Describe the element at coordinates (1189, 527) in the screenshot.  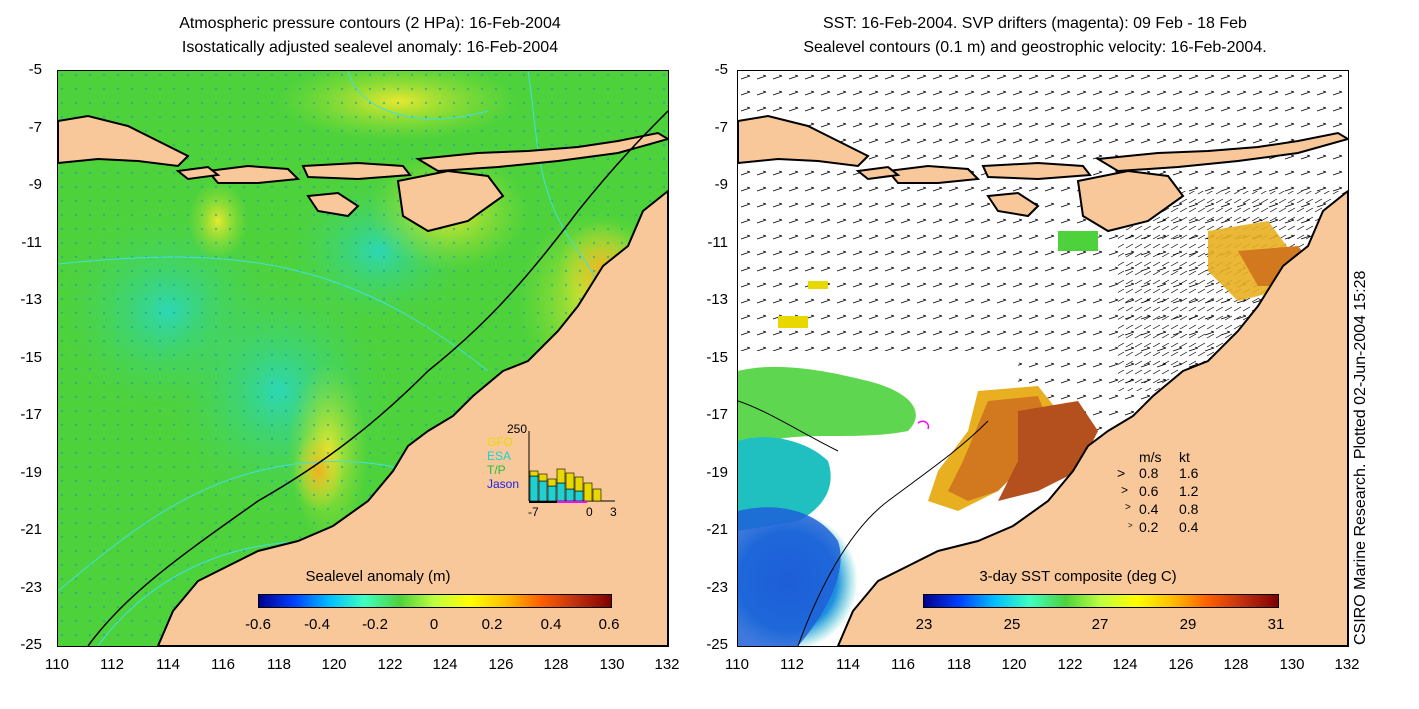
I see `velocity-kt-3: 0.4` at that location.